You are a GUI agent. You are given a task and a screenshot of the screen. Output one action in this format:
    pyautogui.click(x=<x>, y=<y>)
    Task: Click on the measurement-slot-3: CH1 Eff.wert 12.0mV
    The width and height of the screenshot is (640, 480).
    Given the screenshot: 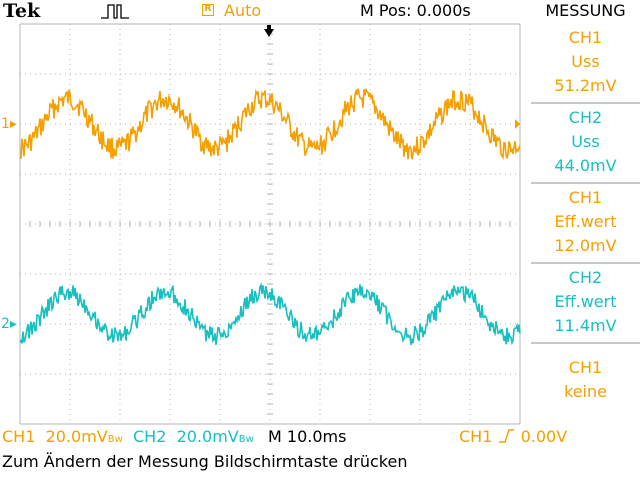 What is the action you would take?
    pyautogui.click(x=585, y=225)
    